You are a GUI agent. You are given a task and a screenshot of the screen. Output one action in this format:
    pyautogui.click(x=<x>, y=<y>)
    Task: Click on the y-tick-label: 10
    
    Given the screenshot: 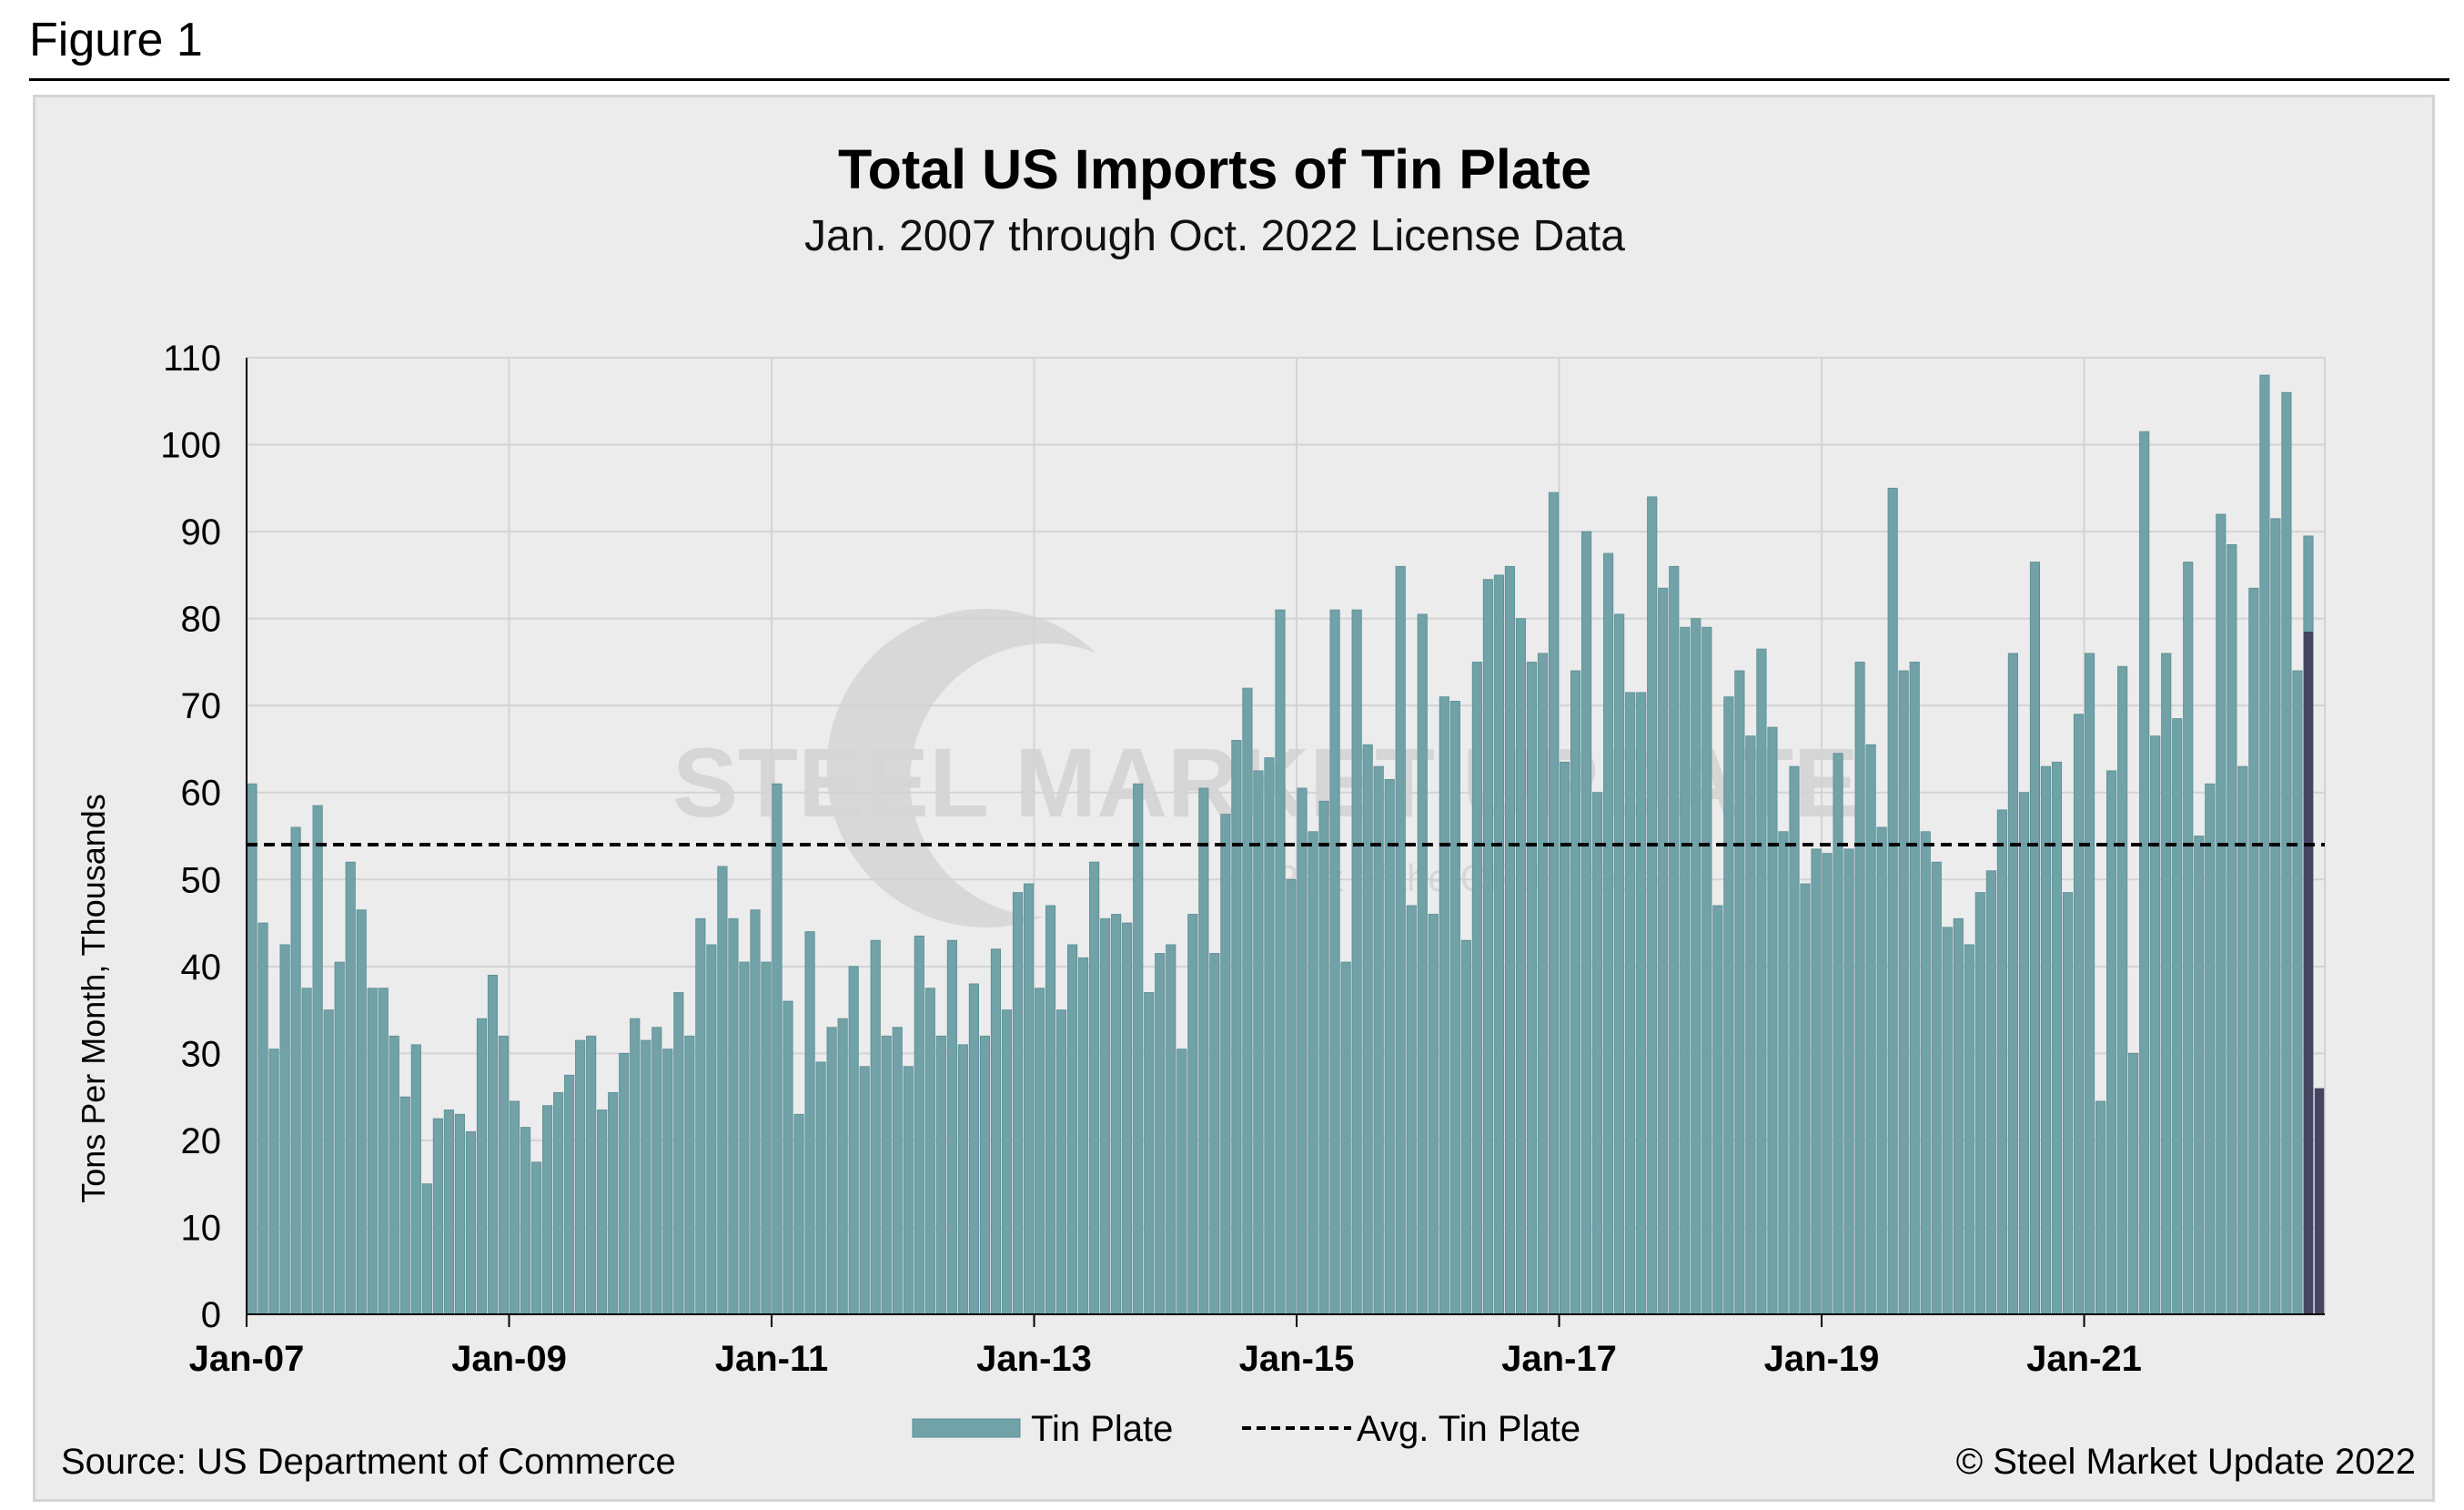 What is the action you would take?
    pyautogui.click(x=201, y=1228)
    